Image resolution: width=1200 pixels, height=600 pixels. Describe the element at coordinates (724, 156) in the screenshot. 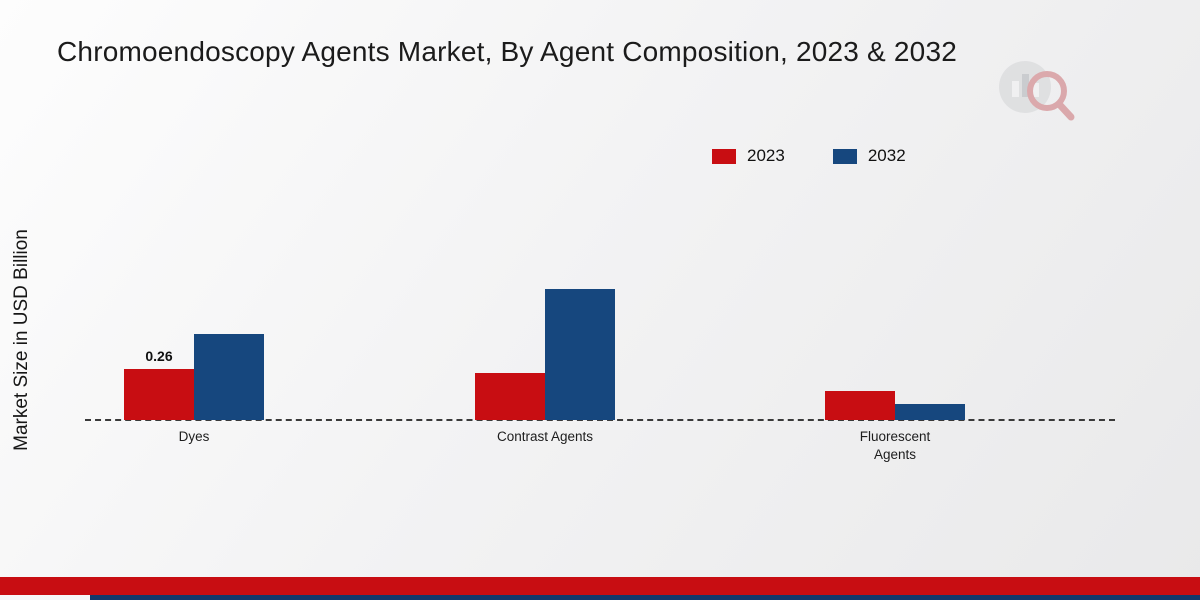

I see `legend-swatch-2023` at that location.